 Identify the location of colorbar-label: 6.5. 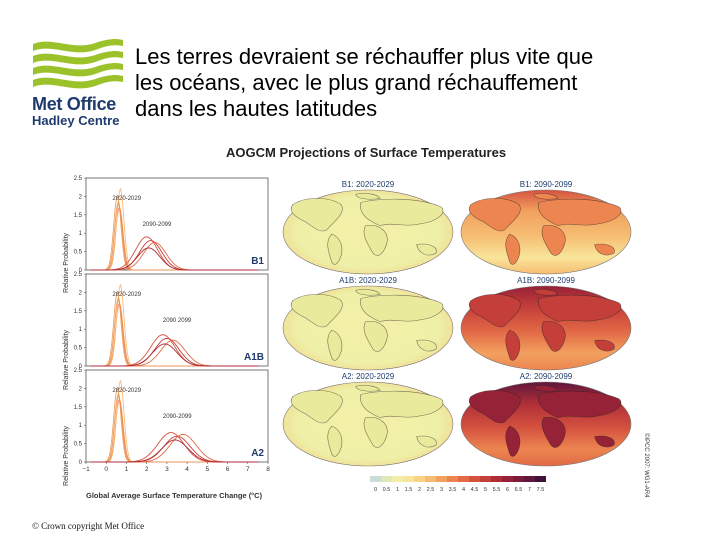
(519, 490).